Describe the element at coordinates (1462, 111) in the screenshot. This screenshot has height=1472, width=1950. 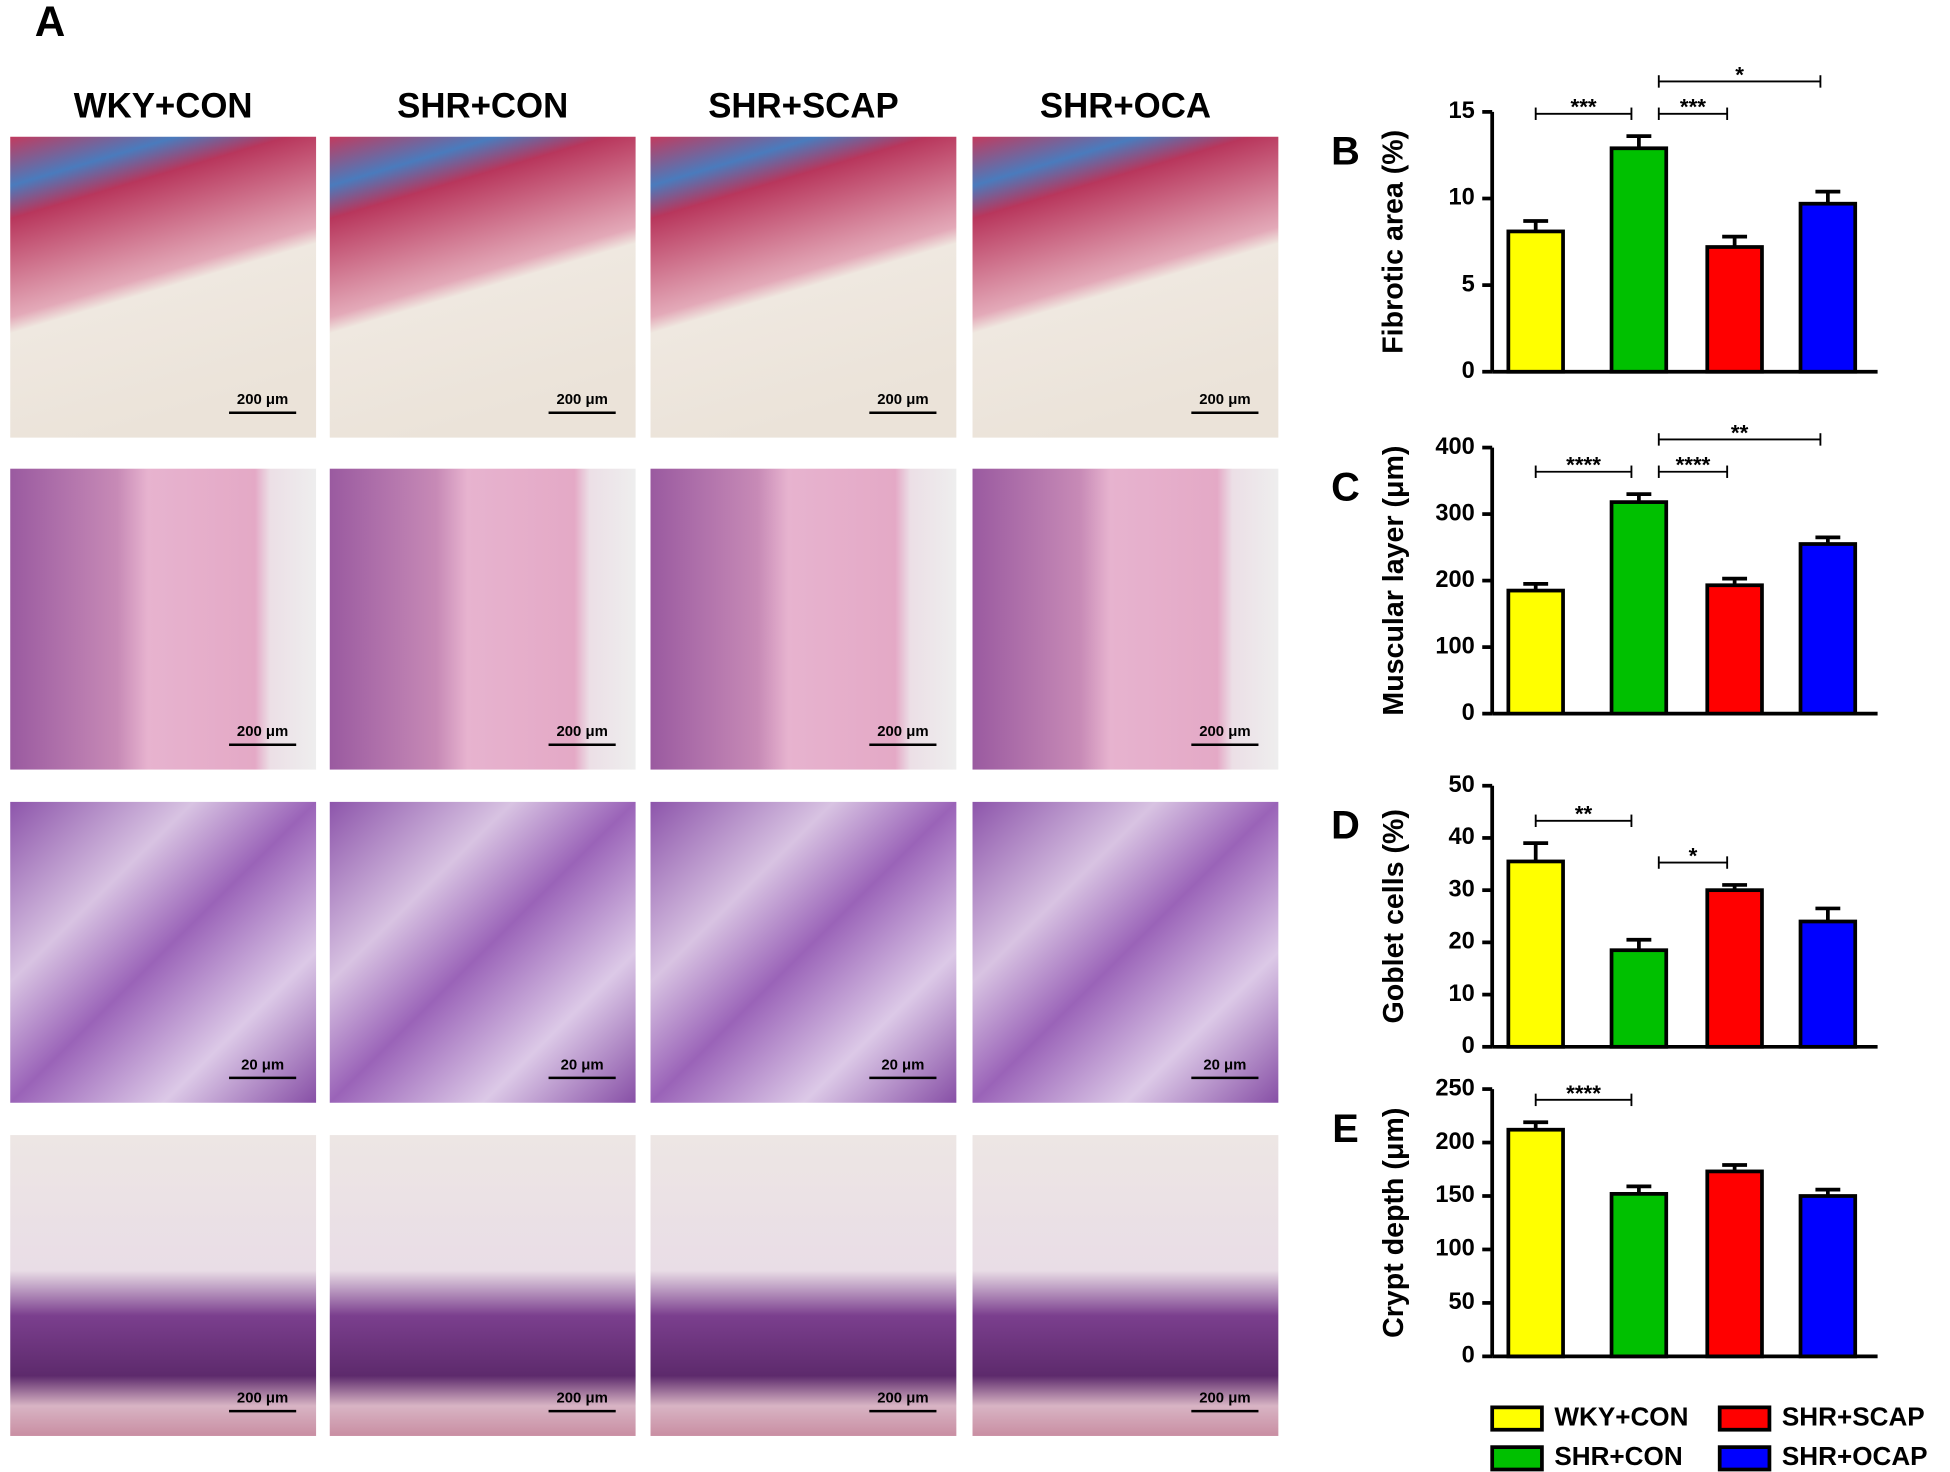
I see `y-tick-label: 15` at that location.